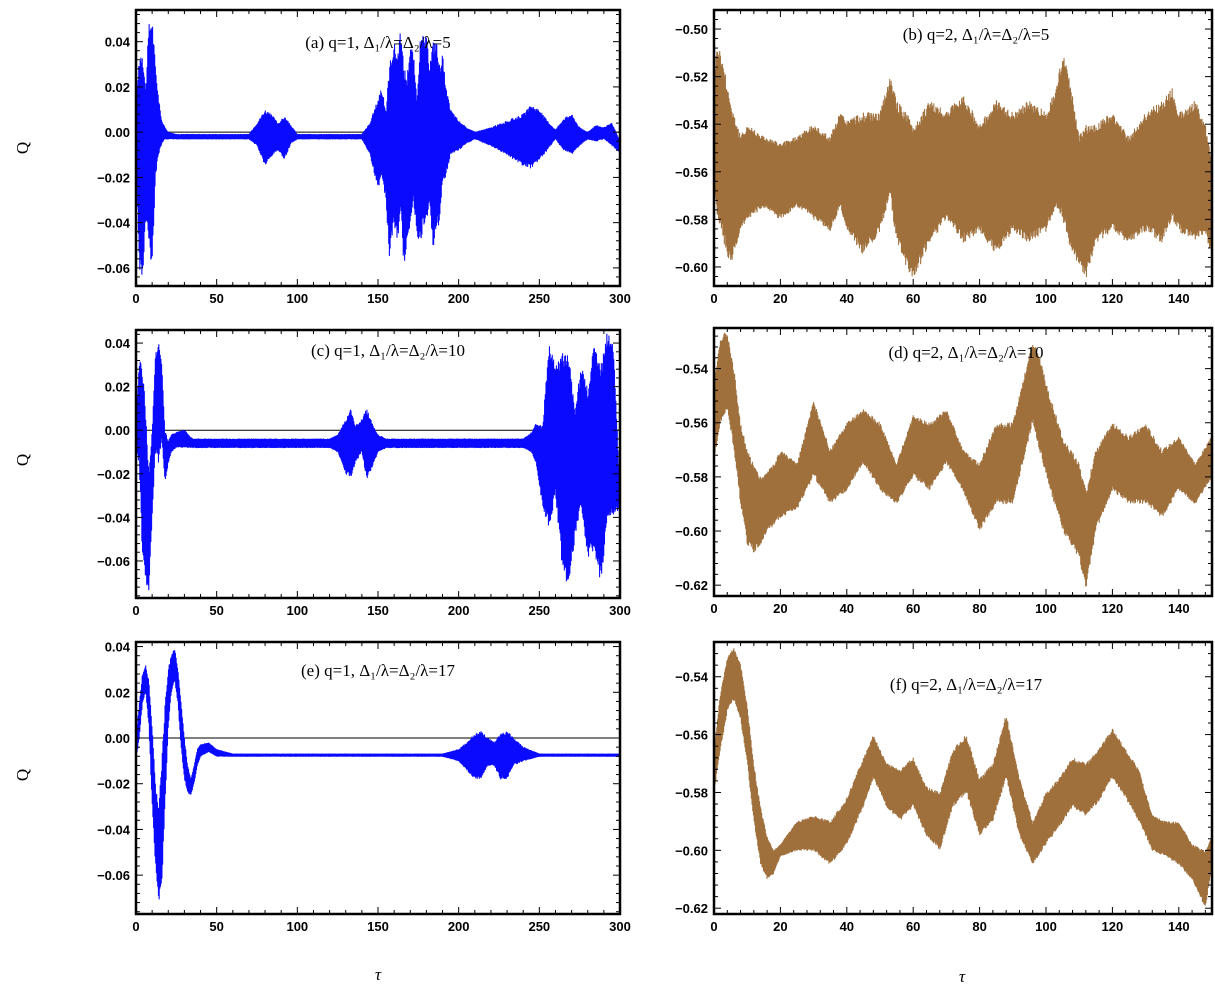 This screenshot has height=987, width=1215. Describe the element at coordinates (691, 77) in the screenshot. I see `y-tick-label: −0.52` at that location.